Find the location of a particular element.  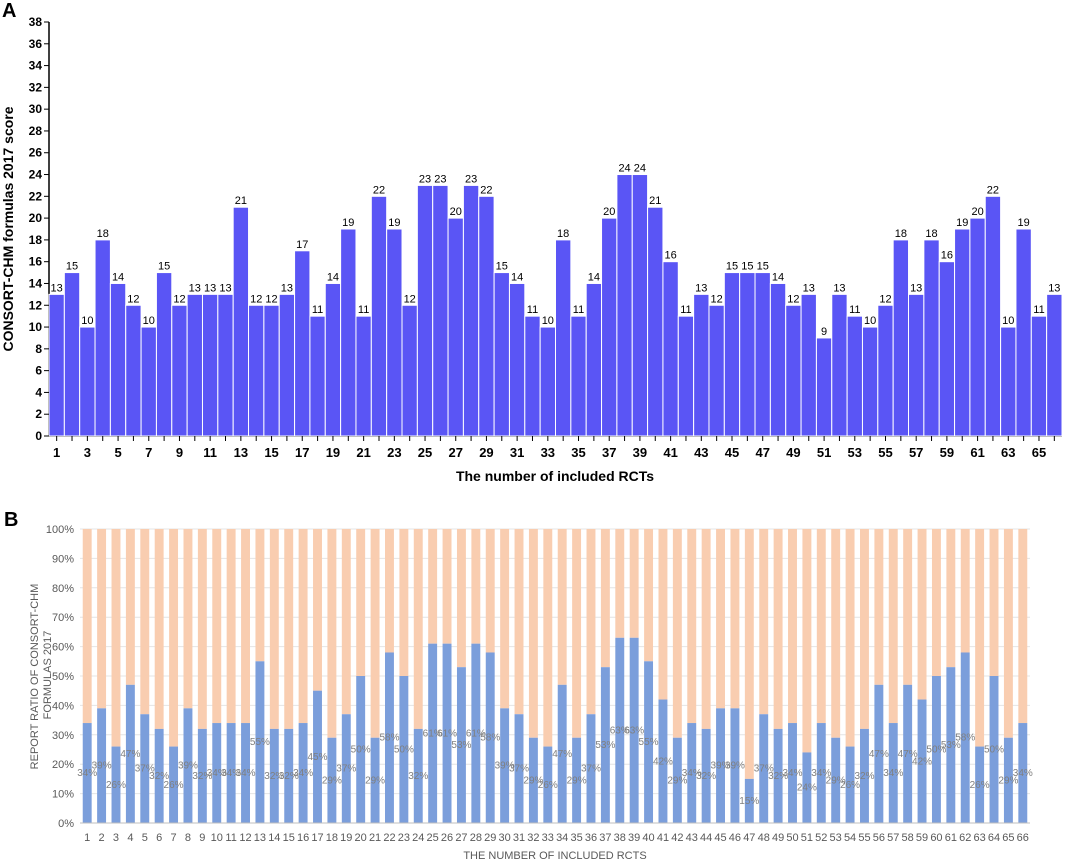

chart-a-y-tick-label: 34 is located at coordinates (36, 66).